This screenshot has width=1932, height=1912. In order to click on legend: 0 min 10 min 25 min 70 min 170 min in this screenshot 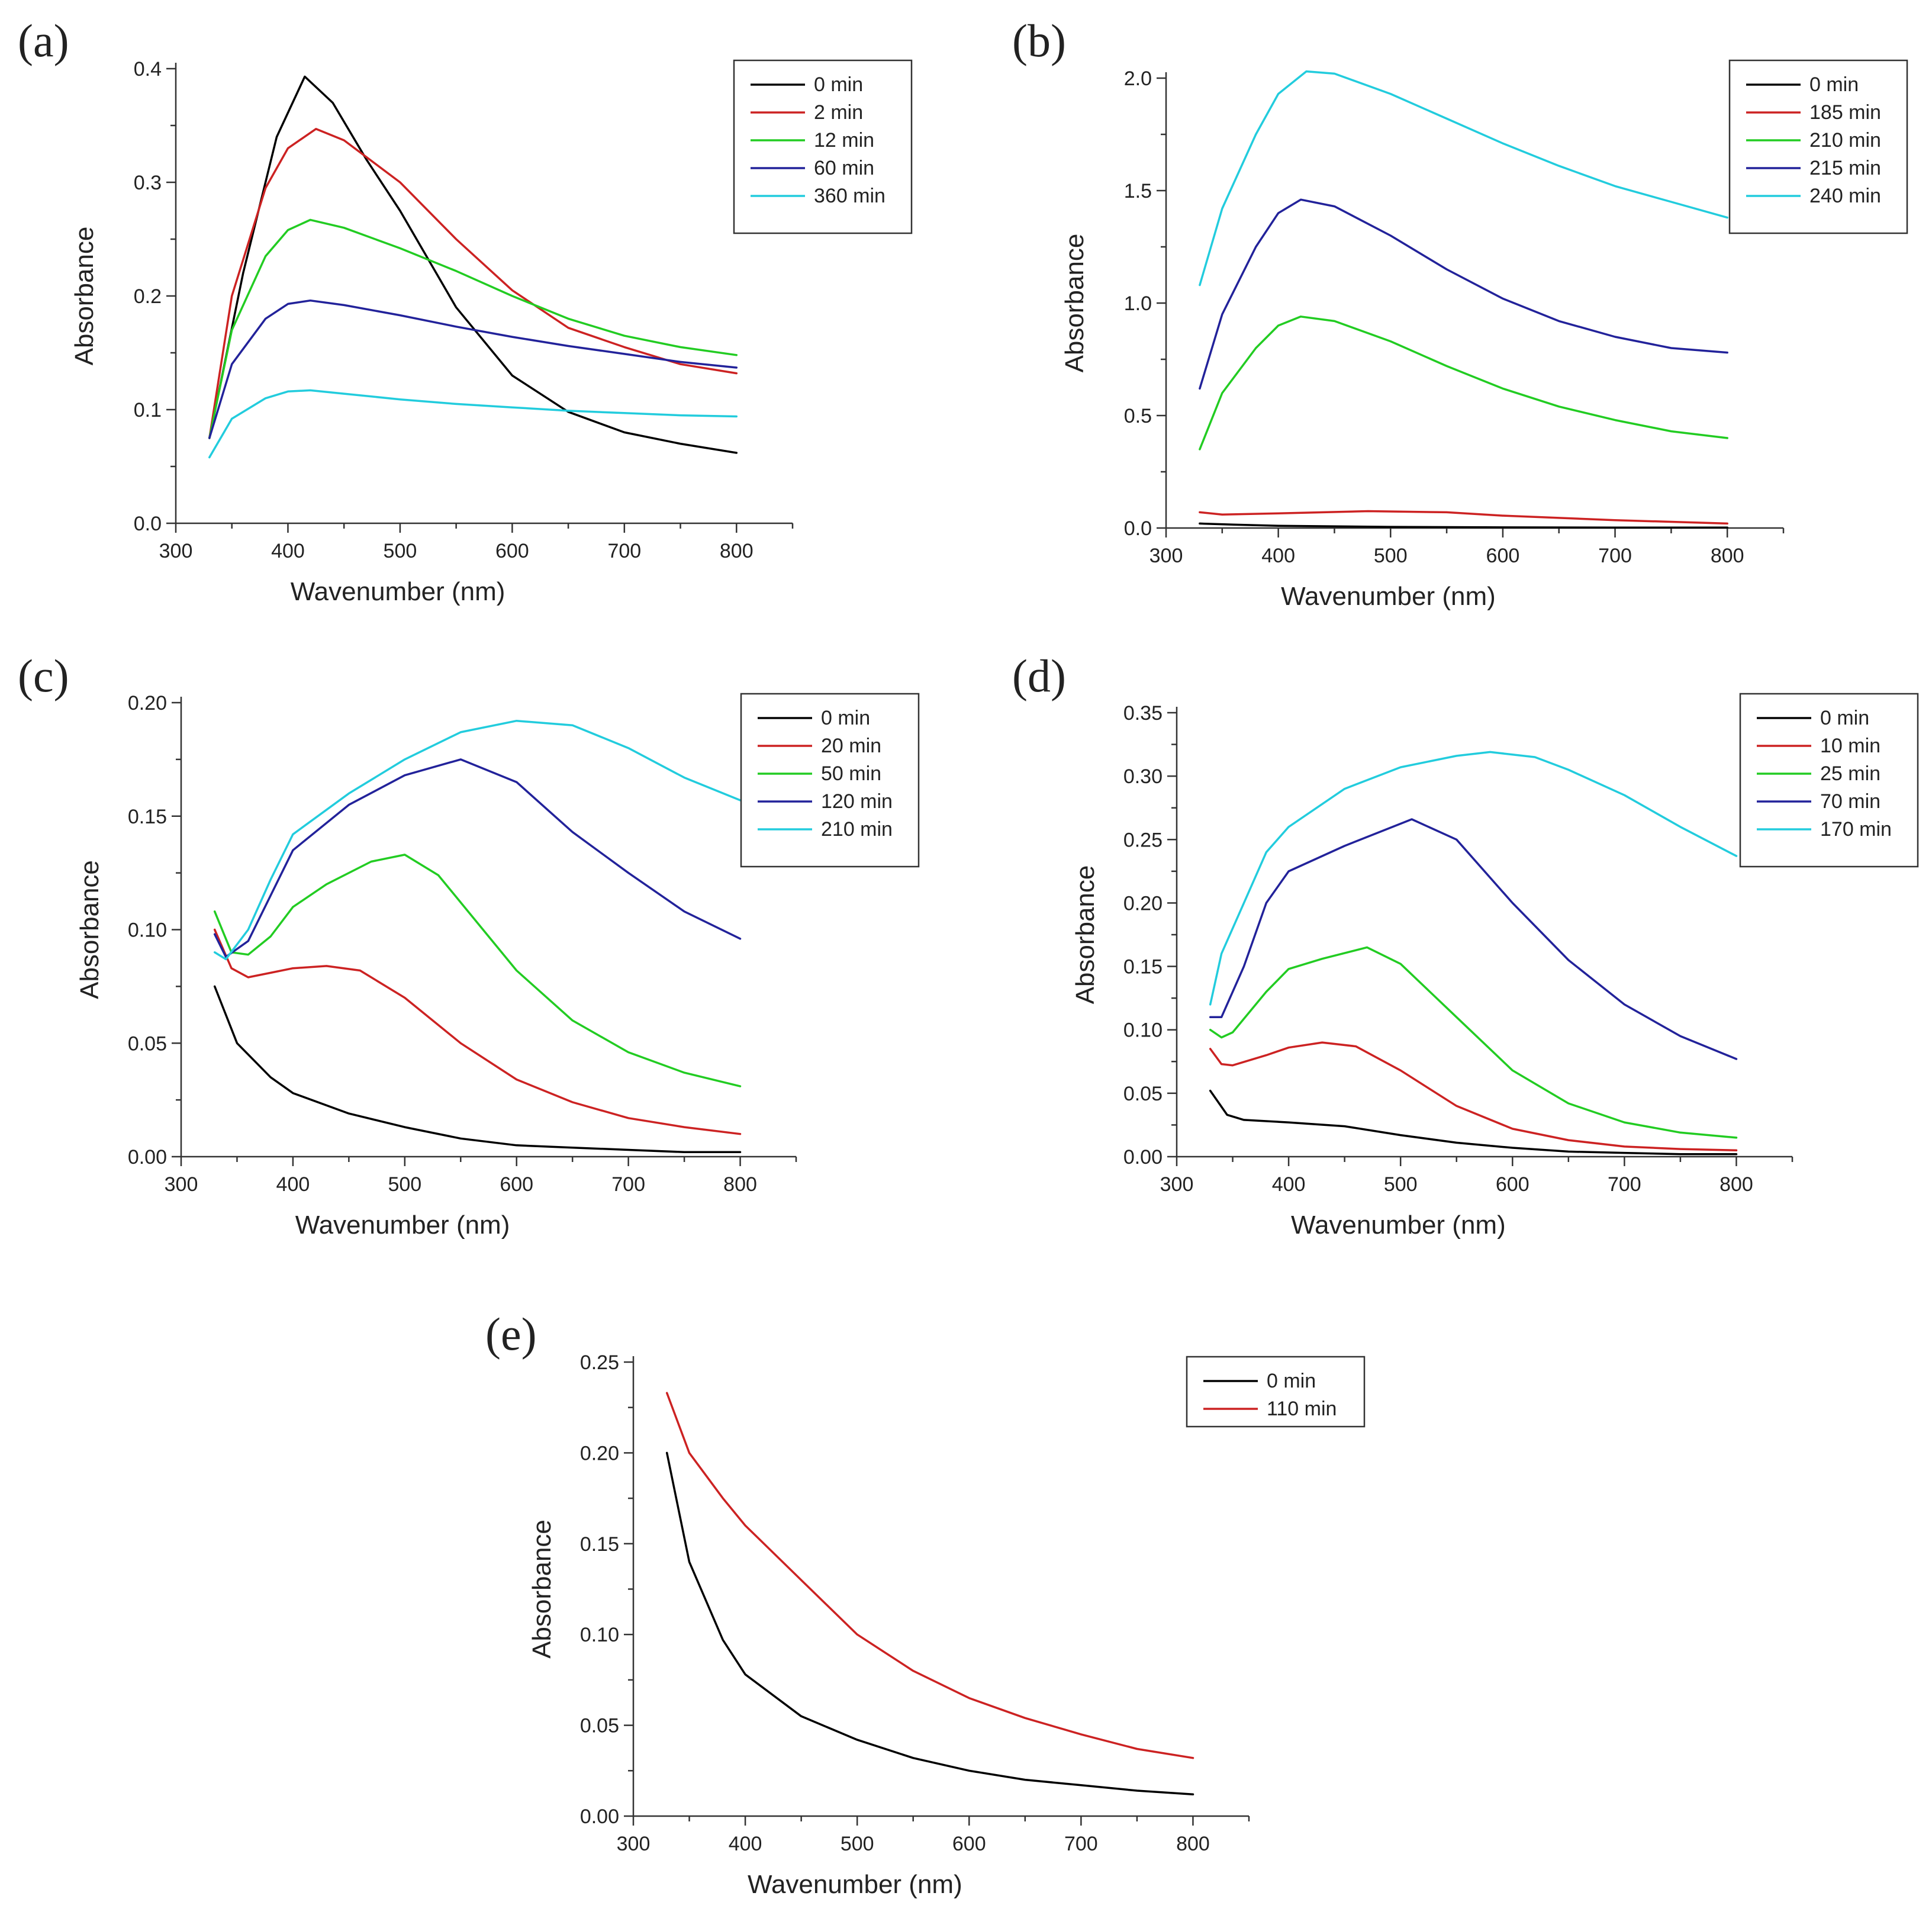, I will do `click(1829, 780)`.